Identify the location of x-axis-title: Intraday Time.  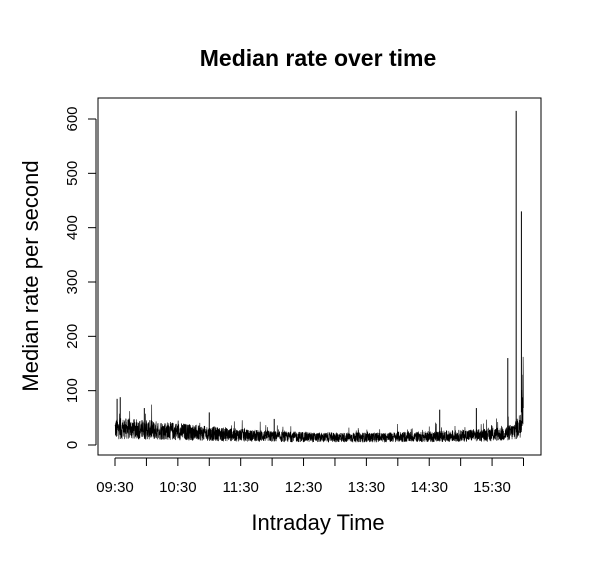
(317, 522).